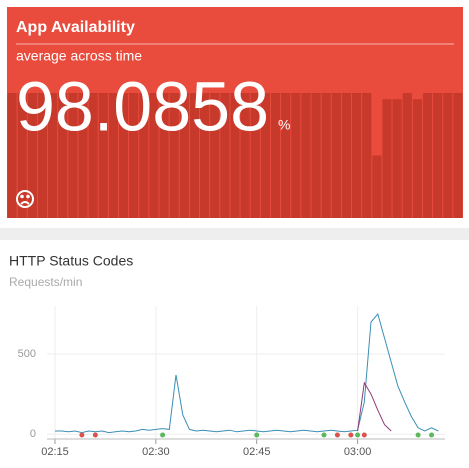 The width and height of the screenshot is (469, 468). What do you see at coordinates (25, 199) in the screenshot?
I see `sad-face-icon` at bounding box center [25, 199].